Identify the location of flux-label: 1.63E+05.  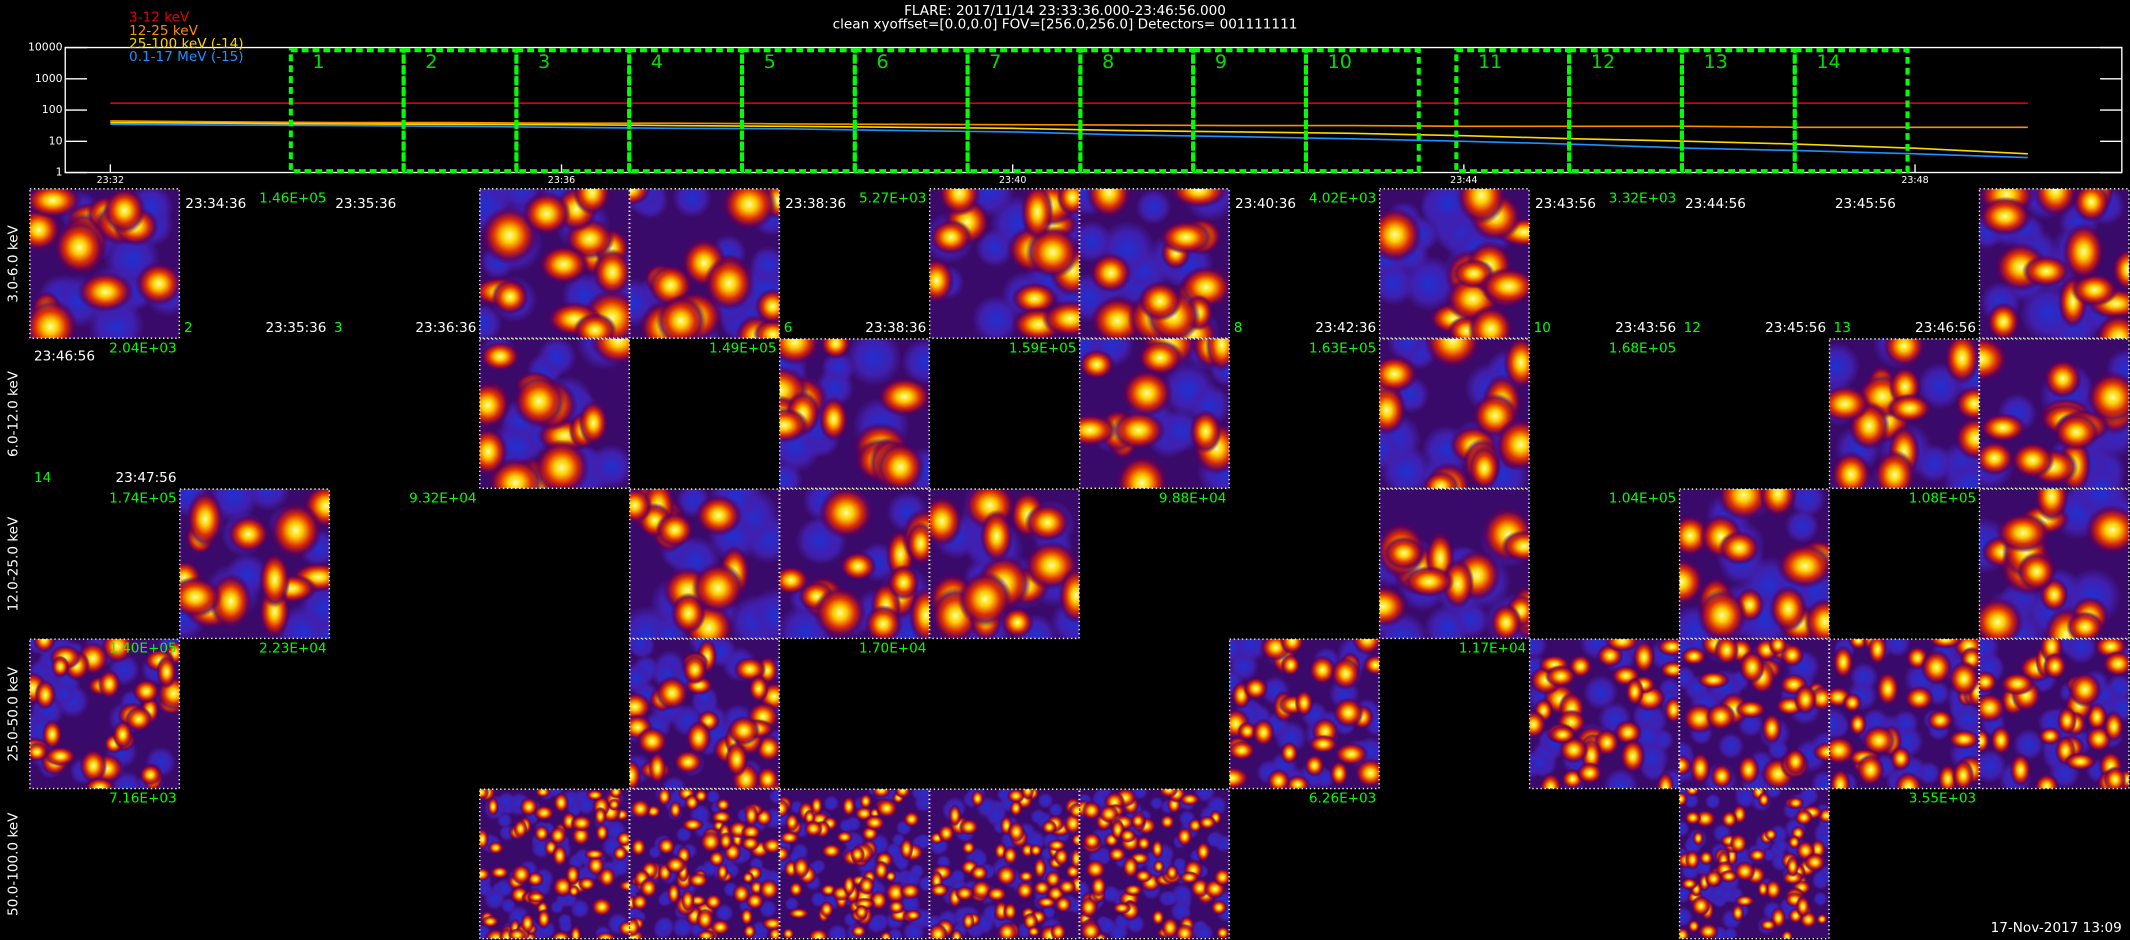
(1342, 348).